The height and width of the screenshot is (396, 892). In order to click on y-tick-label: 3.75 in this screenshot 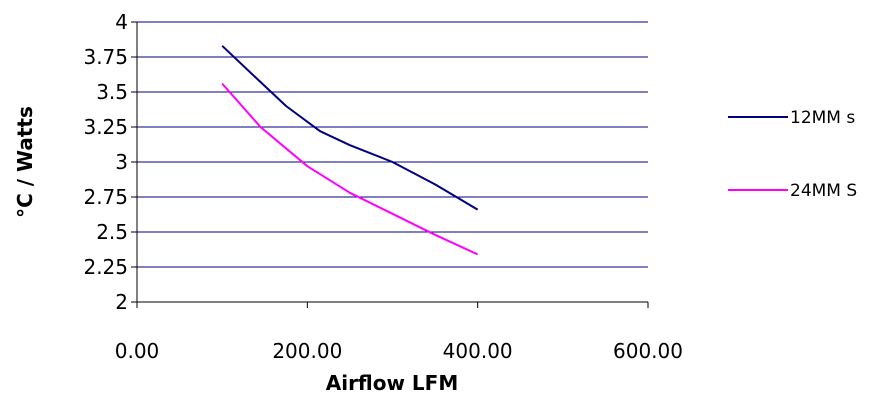, I will do `click(105, 57)`.